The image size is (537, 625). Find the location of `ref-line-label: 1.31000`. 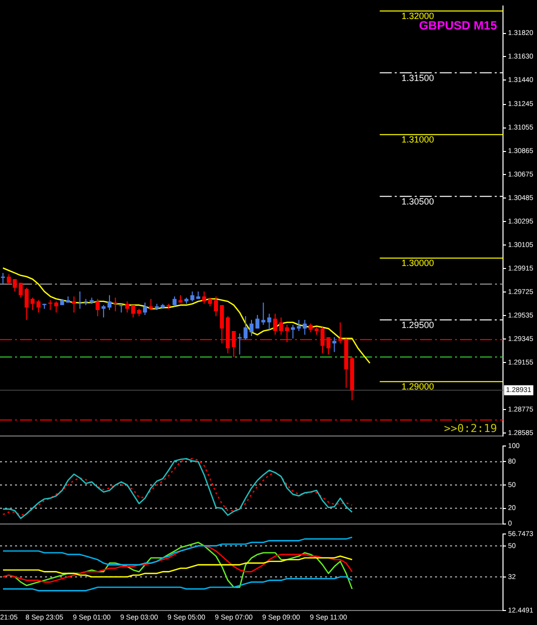

ref-line-label: 1.31000 is located at coordinates (417, 139).